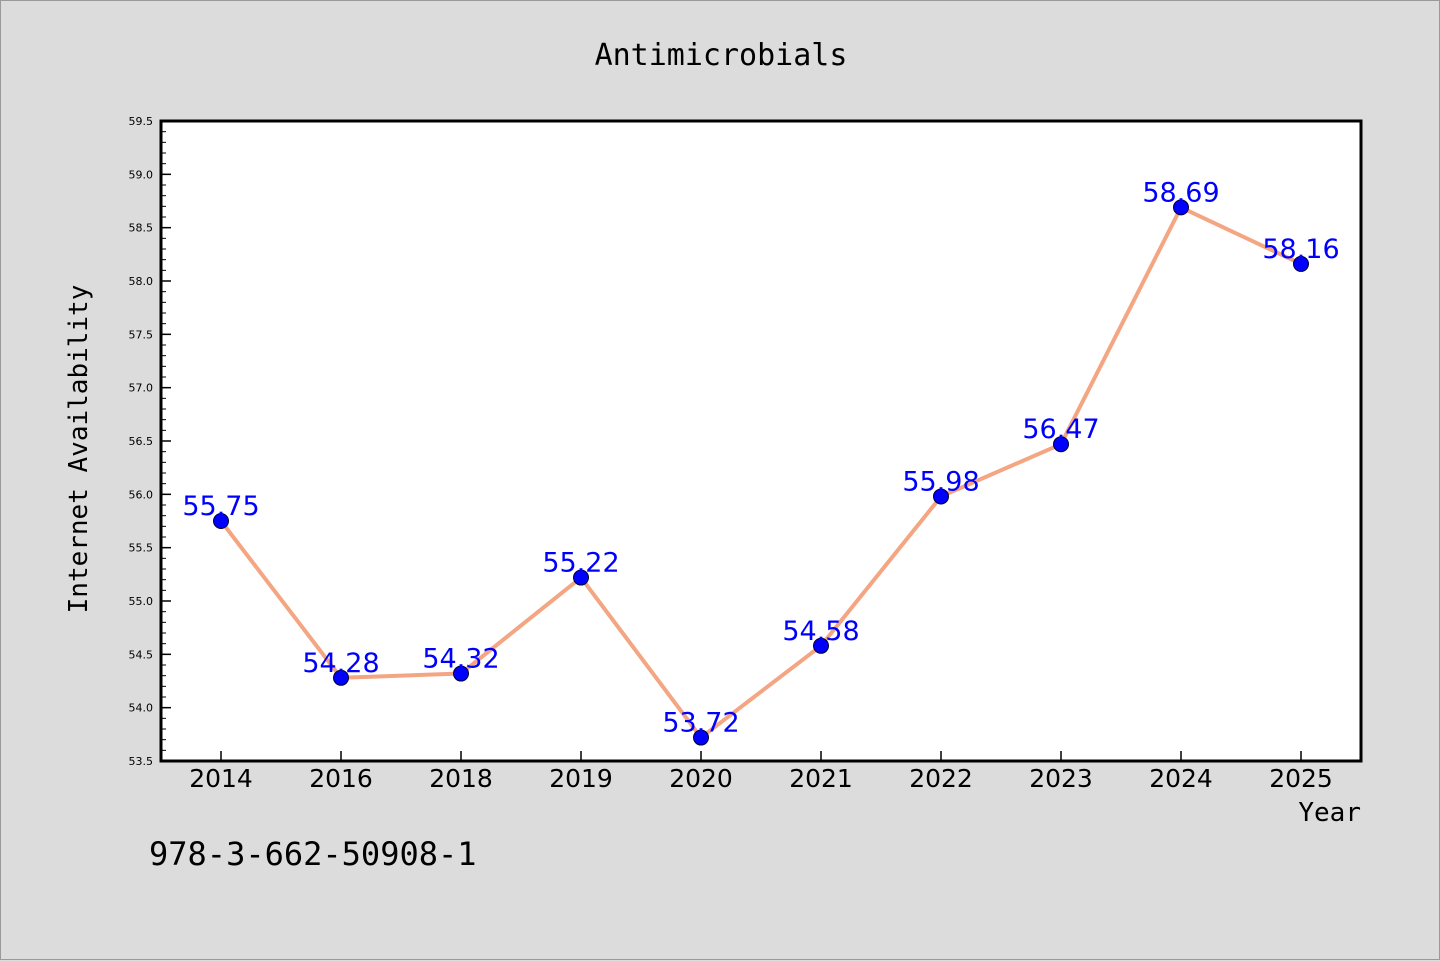 The image size is (1440, 961). I want to click on x-tick-label: 2014, so click(221, 778).